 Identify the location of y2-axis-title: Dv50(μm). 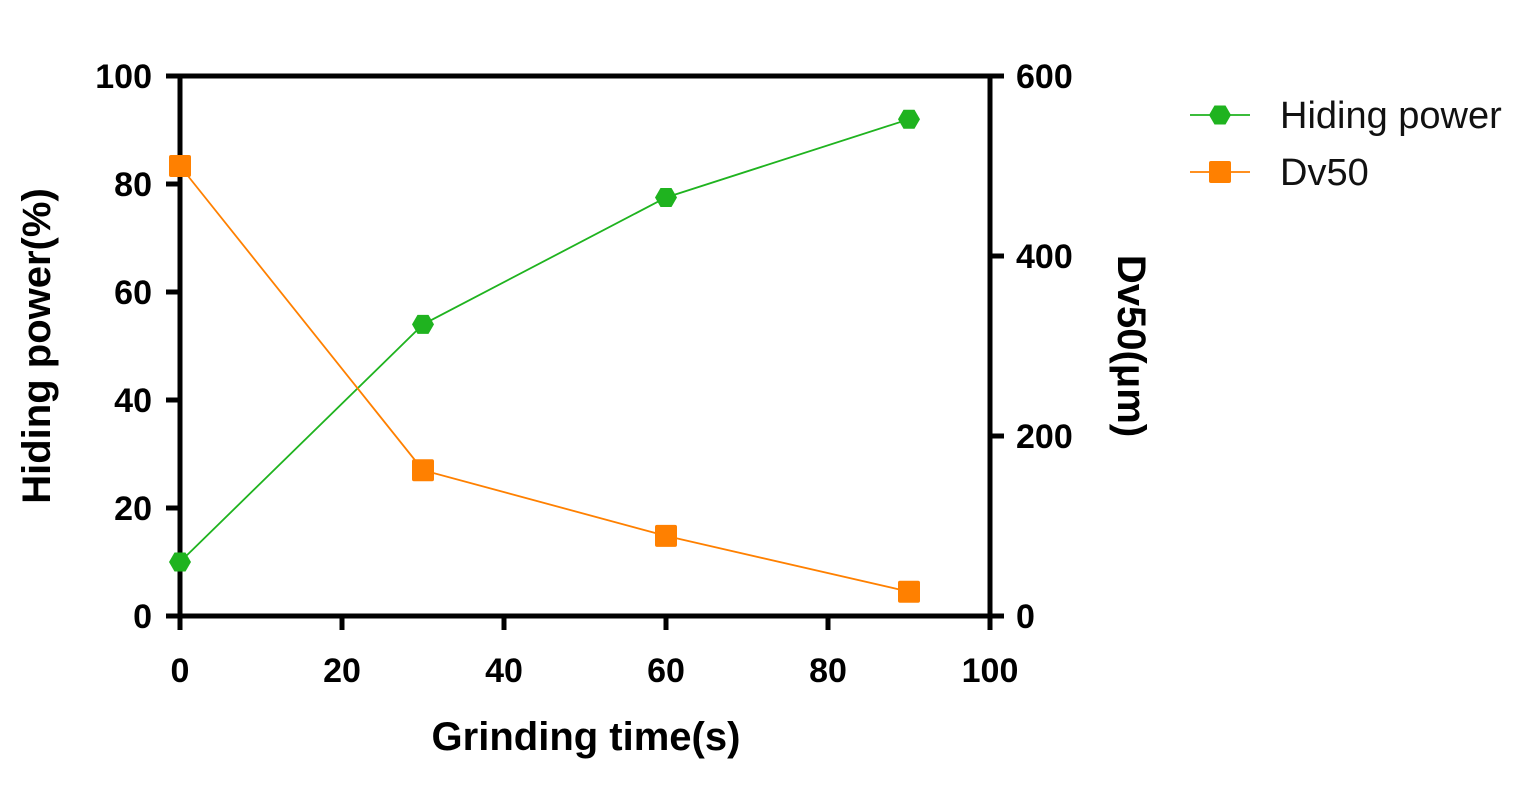
(1131, 346).